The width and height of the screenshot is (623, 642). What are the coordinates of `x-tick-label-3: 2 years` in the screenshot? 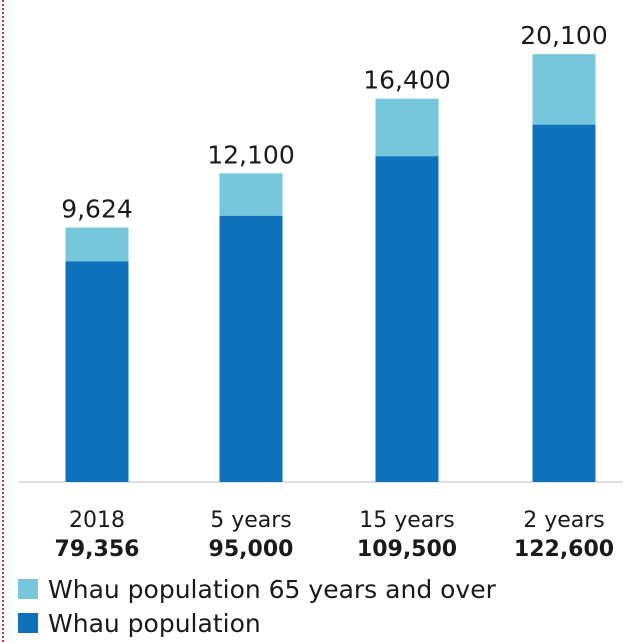 It's located at (564, 520).